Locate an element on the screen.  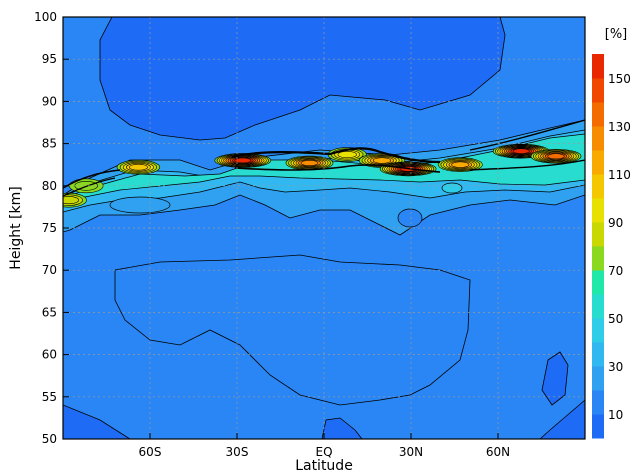
y-axis: 50 55 60 65 70 75 80 85 90 95 100 is located at coordinates (51, 228).